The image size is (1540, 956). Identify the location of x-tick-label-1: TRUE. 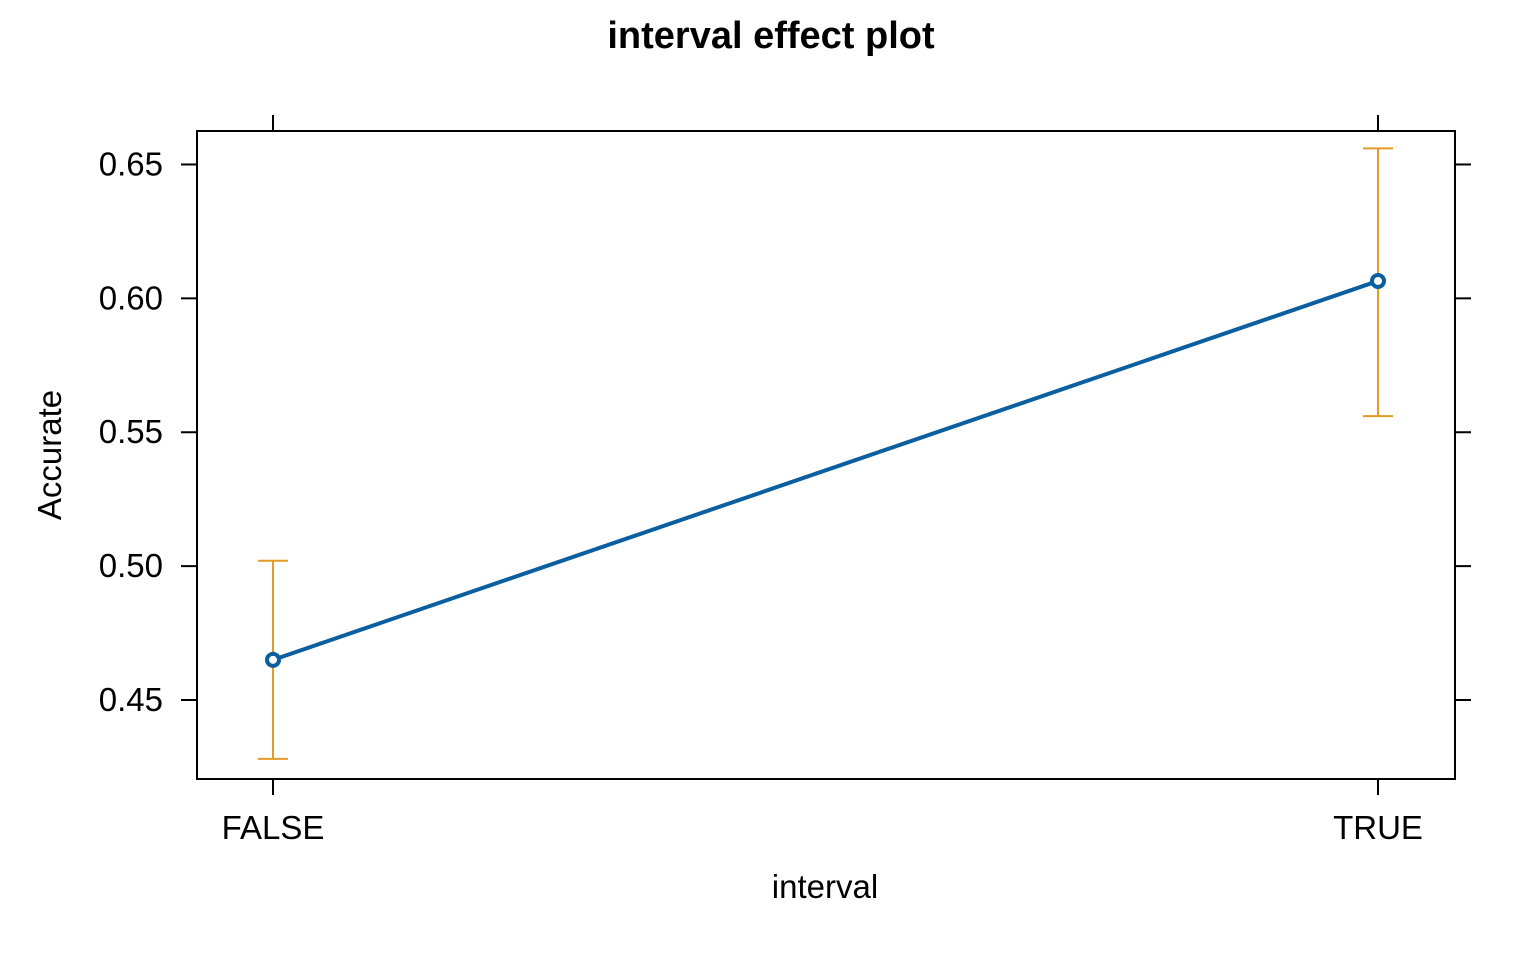
(1378, 827).